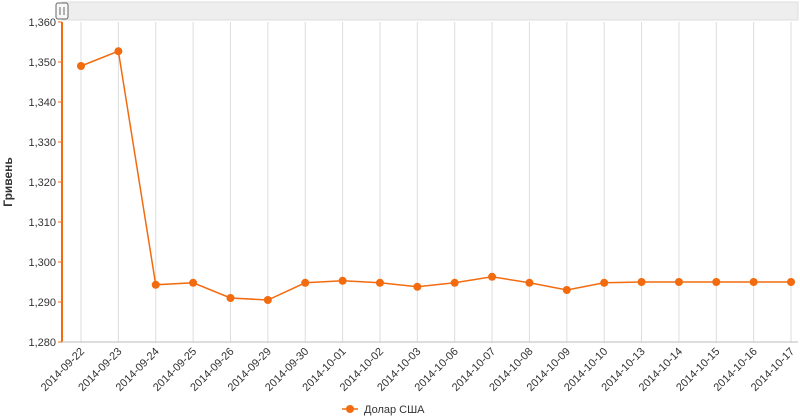 The height and width of the screenshot is (420, 800). Describe the element at coordinates (42, 343) in the screenshot. I see `y-tick-label: 1,280` at that location.